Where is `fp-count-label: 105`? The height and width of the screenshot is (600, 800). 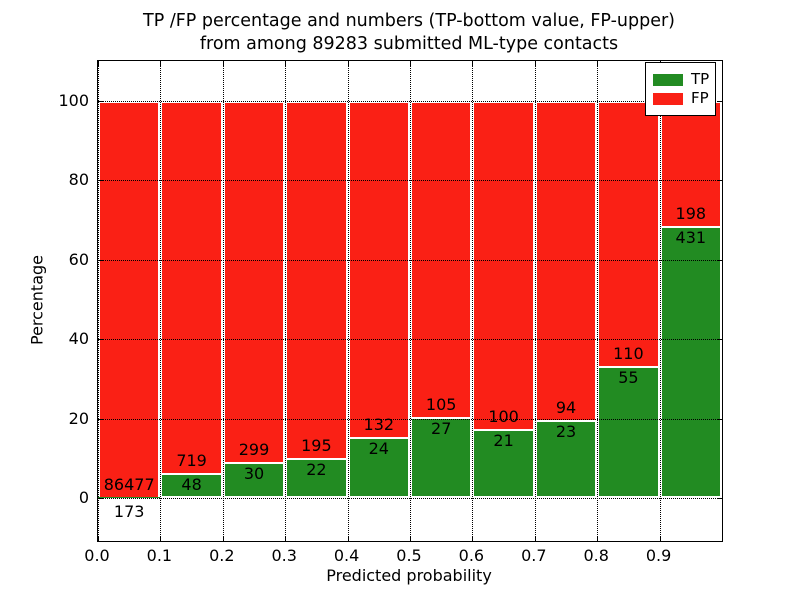 fp-count-label: 105 is located at coordinates (441, 404).